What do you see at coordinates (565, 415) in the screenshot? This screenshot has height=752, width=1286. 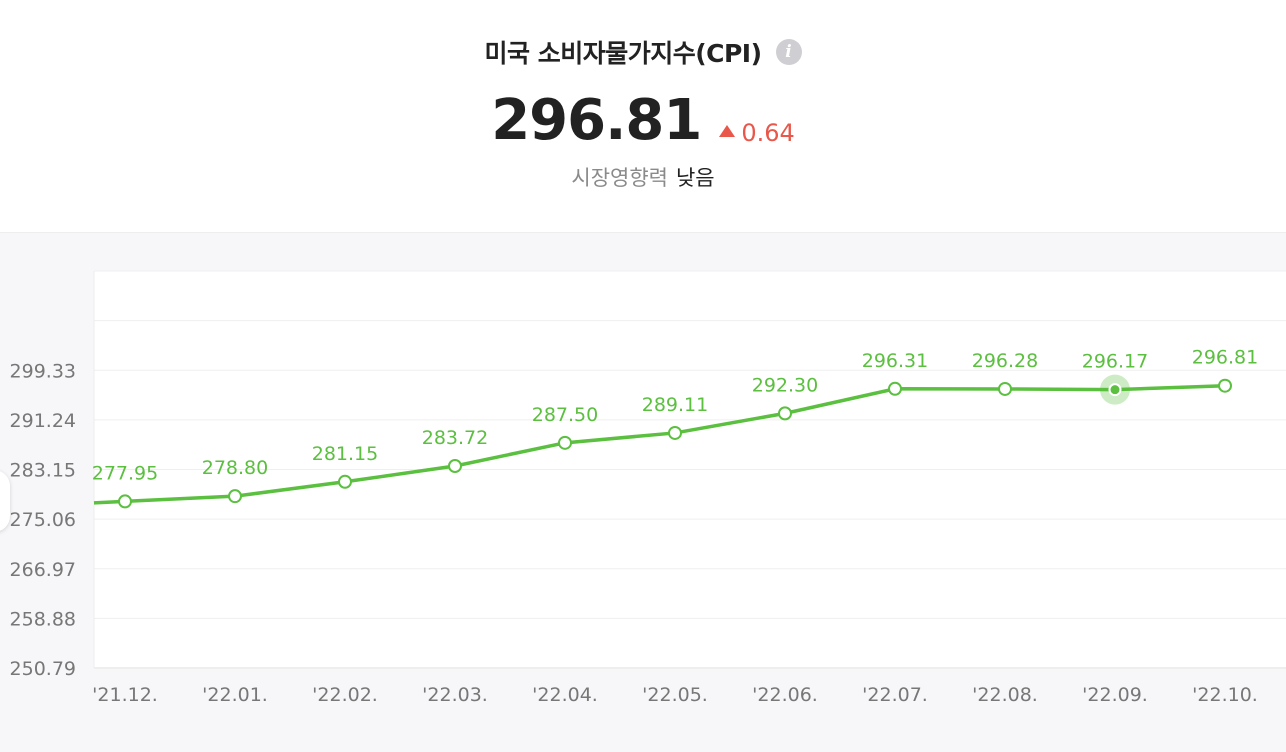 I see `data-label: 287.50` at bounding box center [565, 415].